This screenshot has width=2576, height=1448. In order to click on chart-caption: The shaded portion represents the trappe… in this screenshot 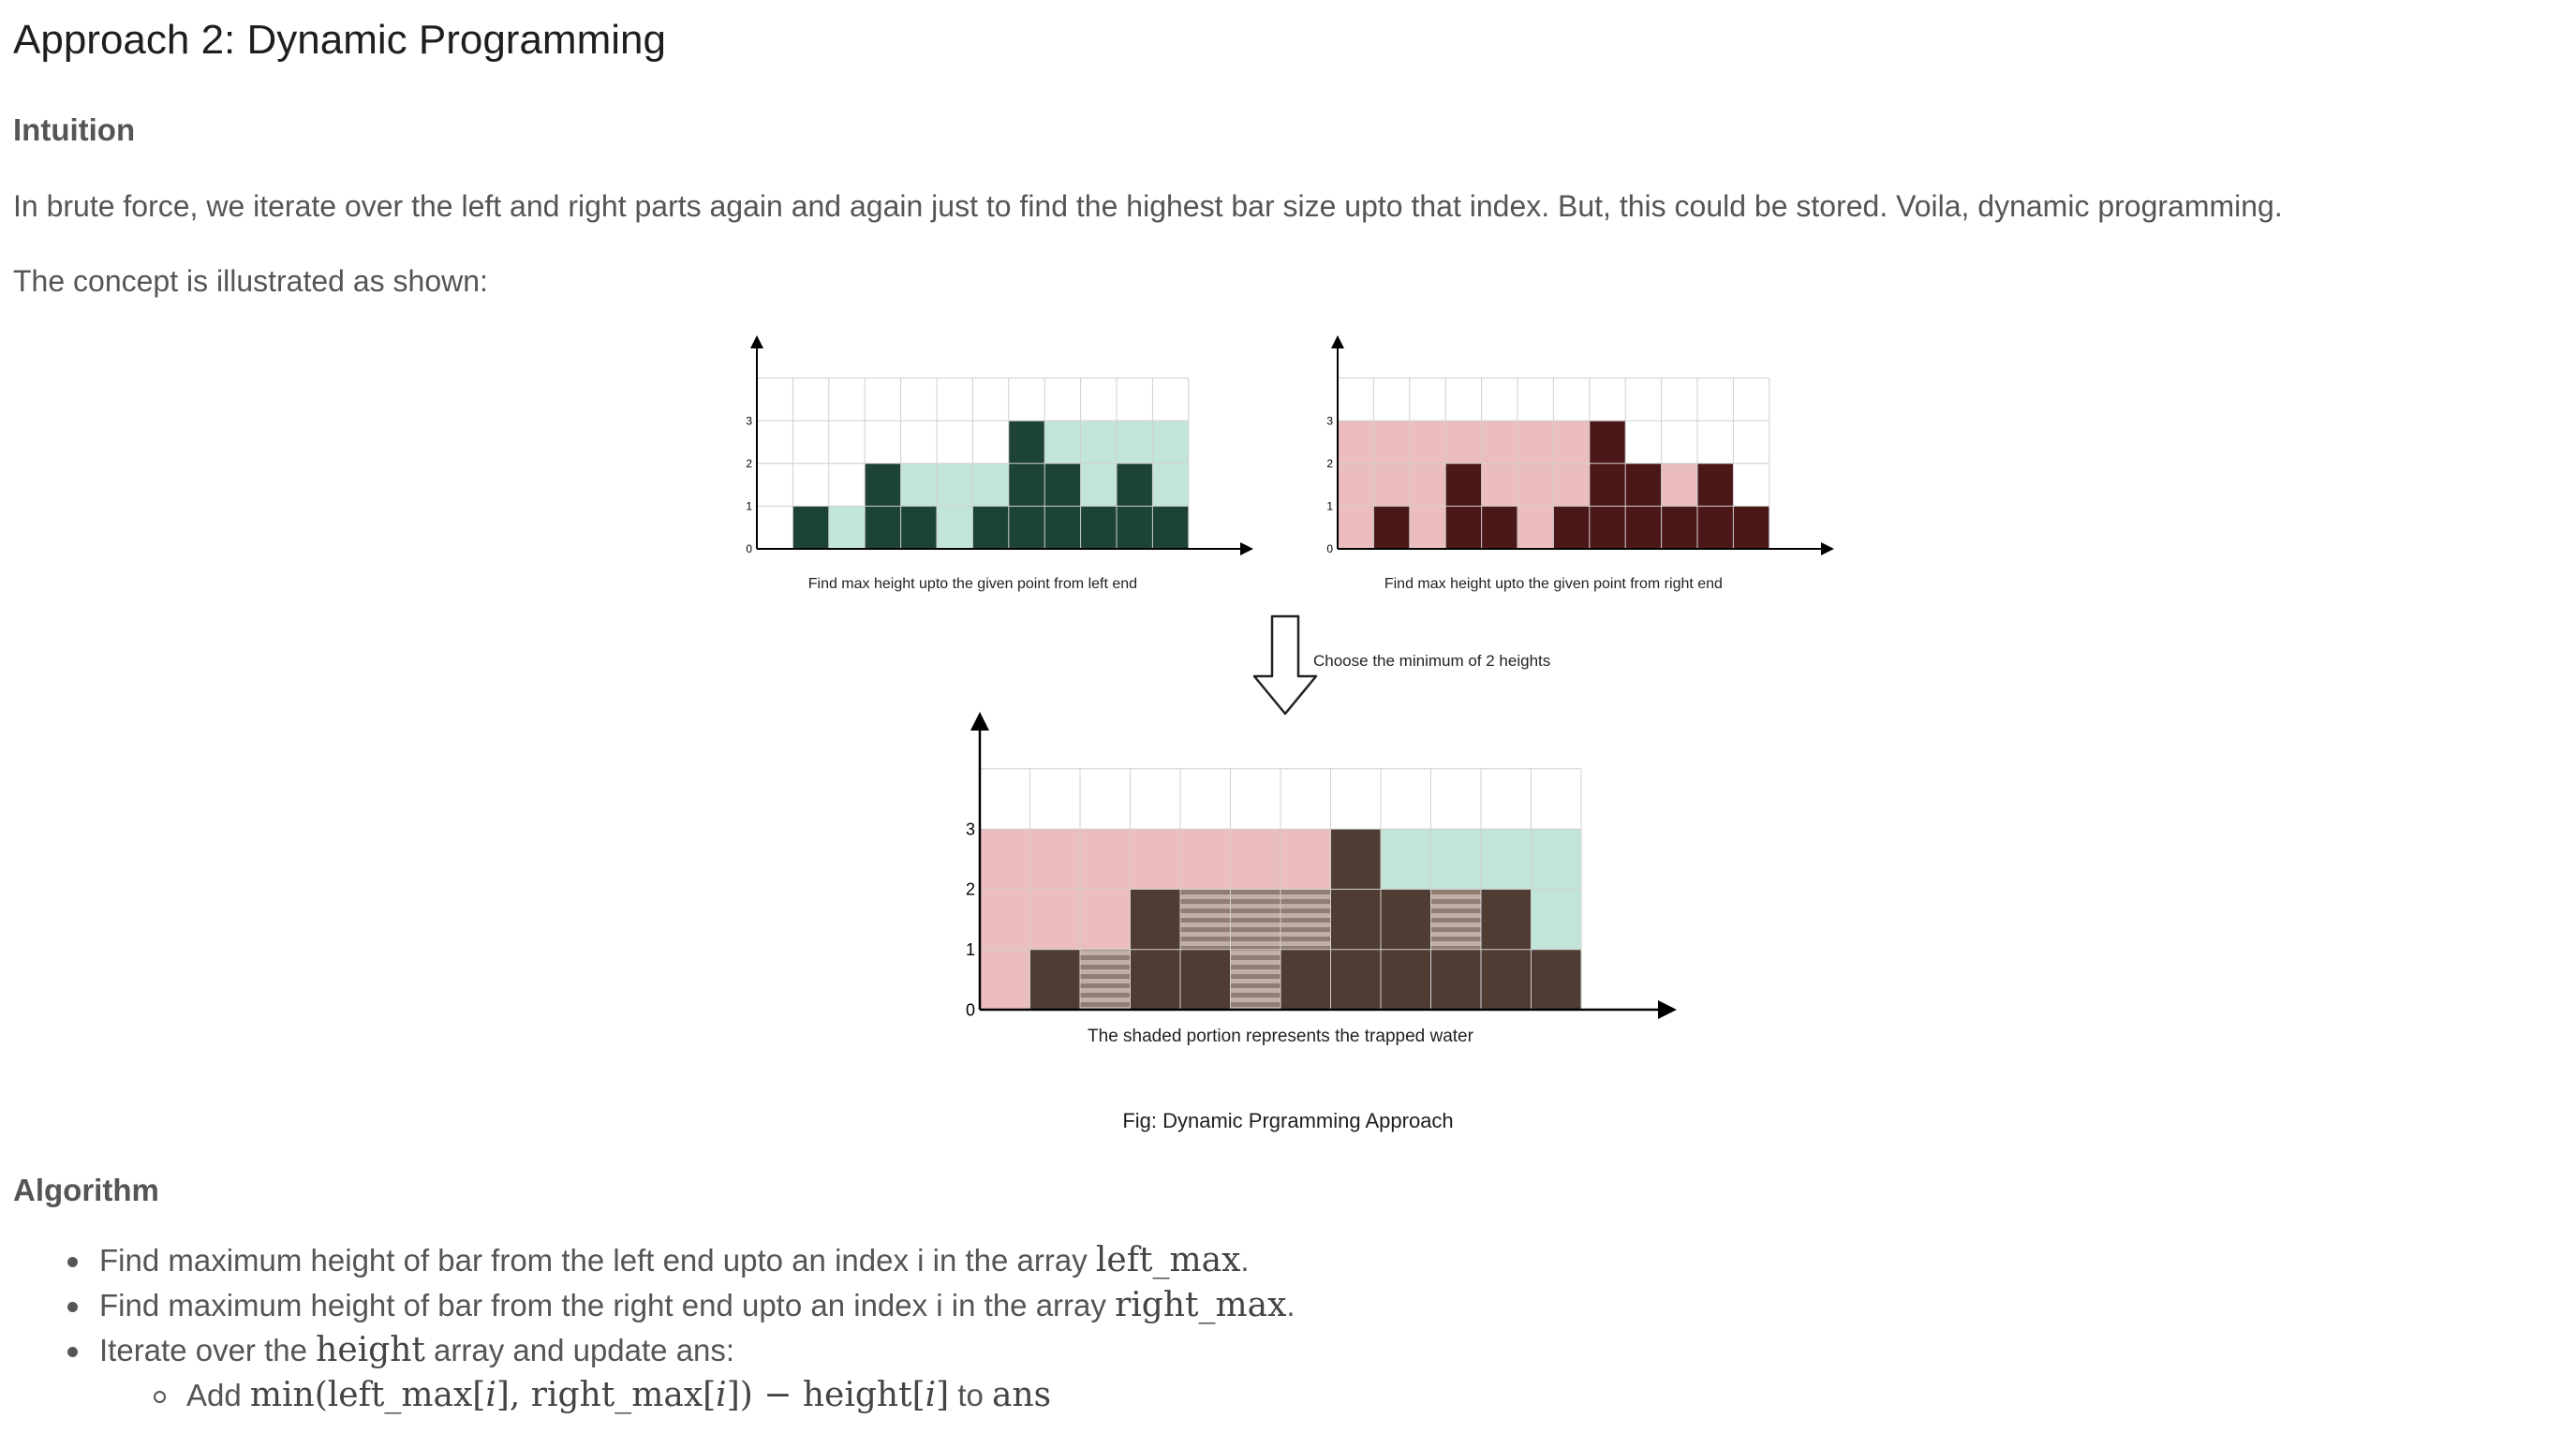, I will do `click(1281, 1036)`.